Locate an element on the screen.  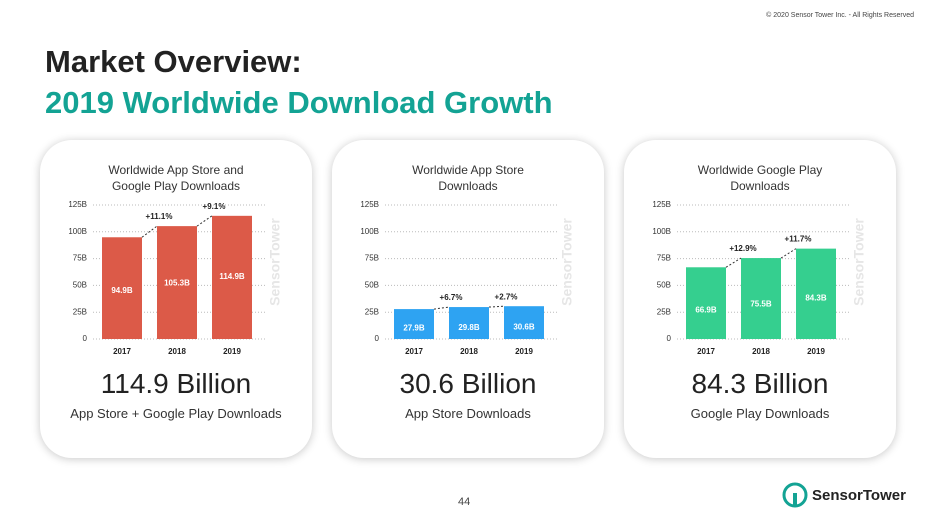
growth-label: +11.1% is located at coordinates (159, 216).